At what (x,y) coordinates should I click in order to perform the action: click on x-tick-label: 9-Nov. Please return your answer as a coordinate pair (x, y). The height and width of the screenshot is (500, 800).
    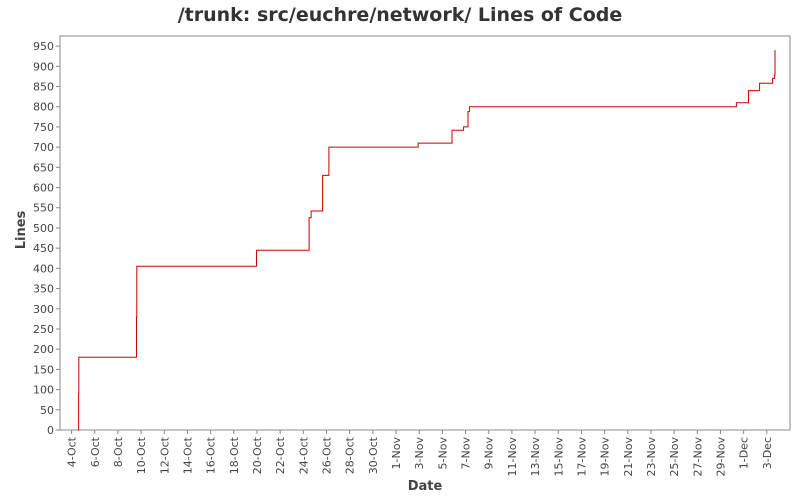
    Looking at the image, I should click on (489, 453).